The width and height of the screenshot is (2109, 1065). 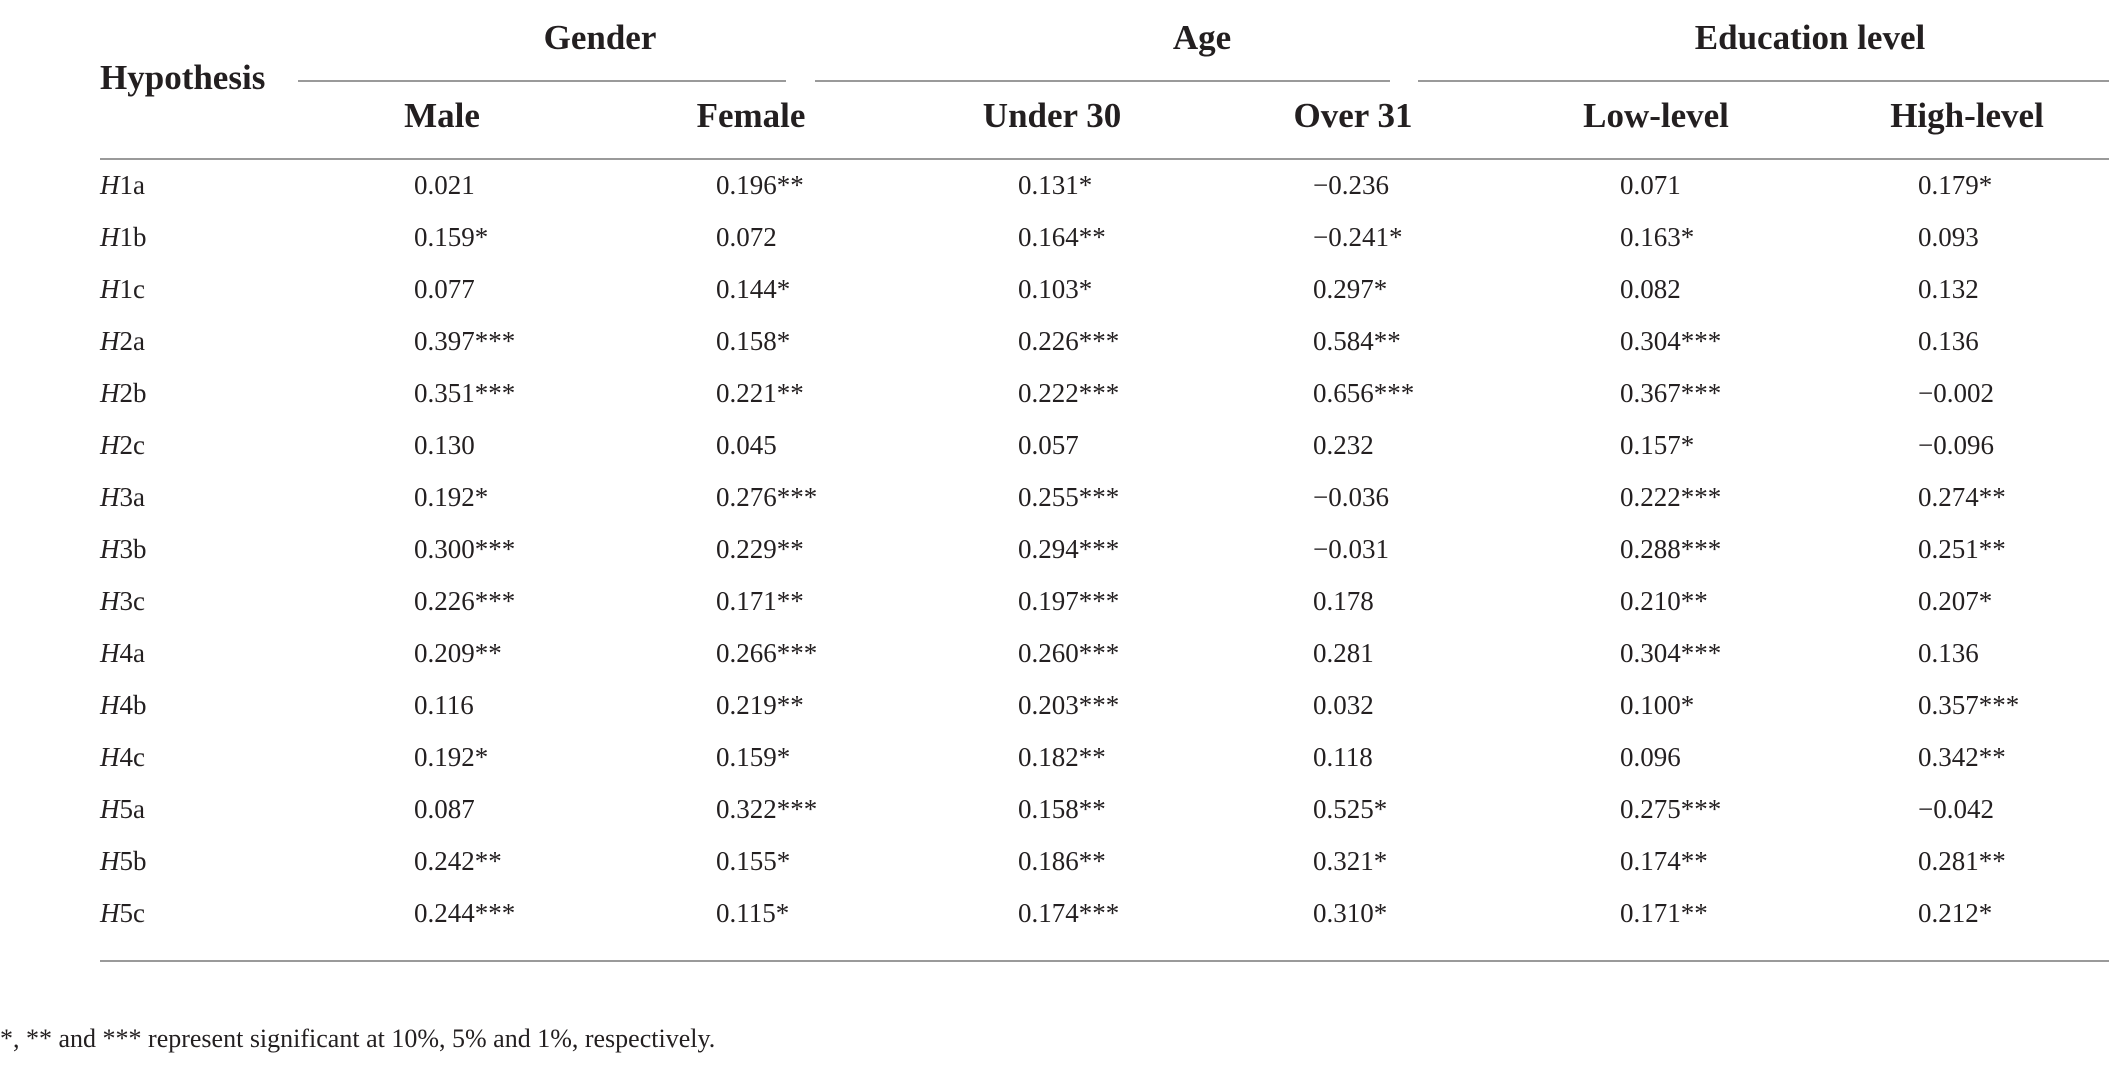 I want to click on value-cell: 0.255***, so click(x=1069, y=497).